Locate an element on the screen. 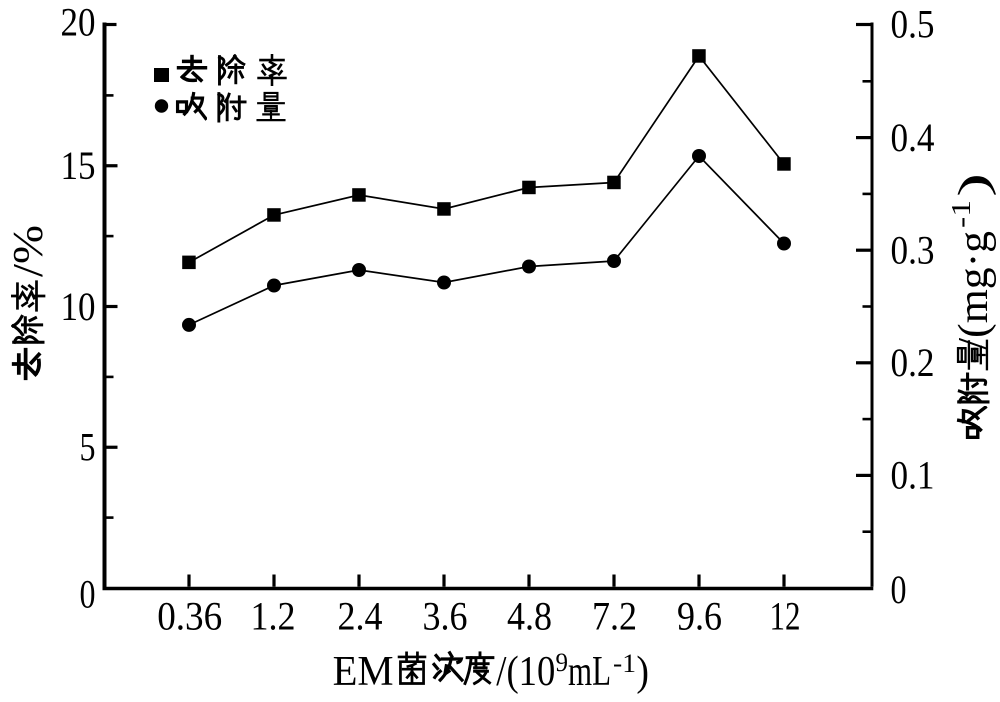 This screenshot has width=1000, height=702. svg-text: 9 is located at coordinates (562, 662).